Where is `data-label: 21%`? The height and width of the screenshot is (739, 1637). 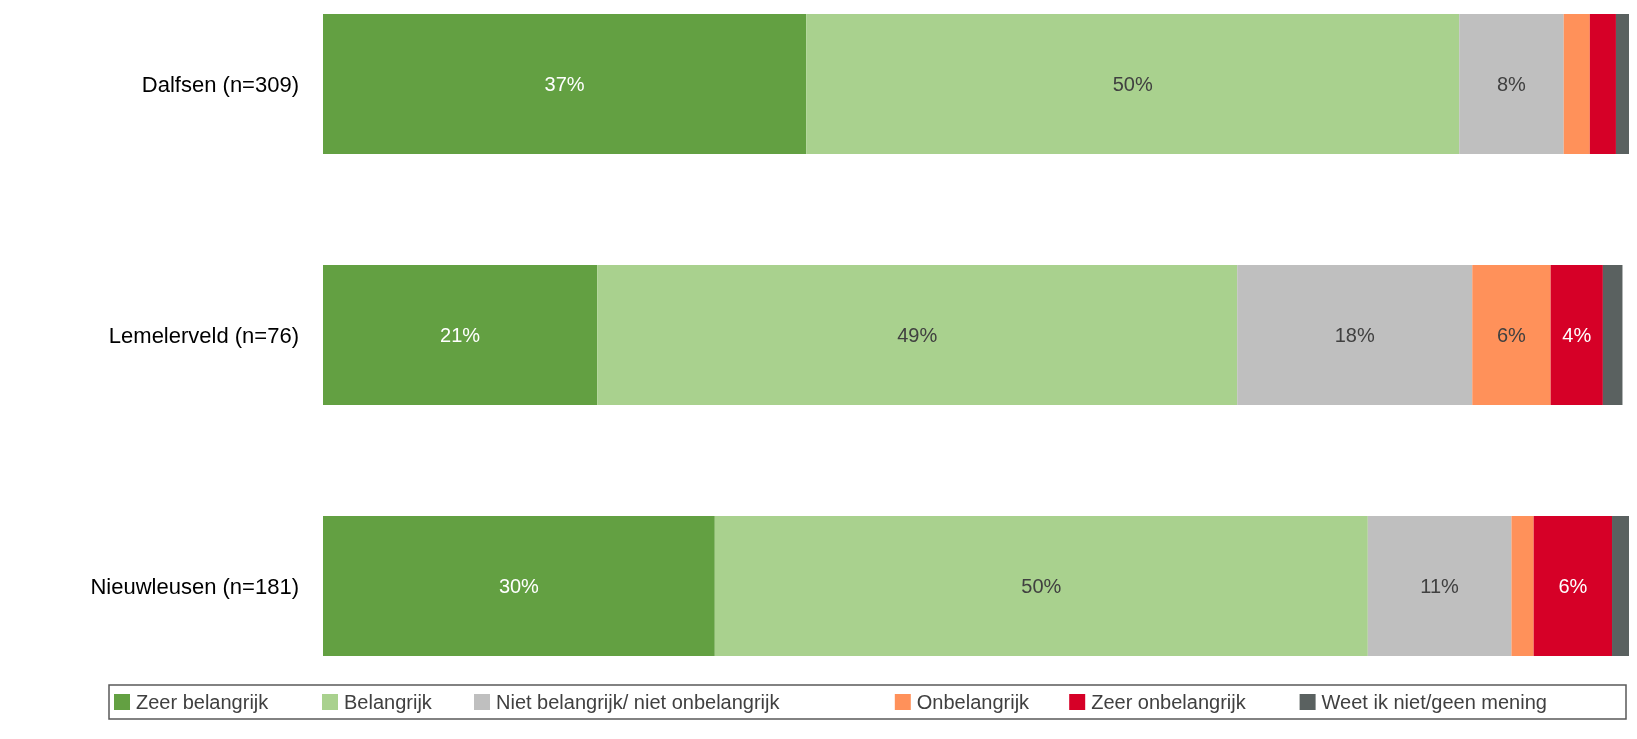 data-label: 21% is located at coordinates (460, 335).